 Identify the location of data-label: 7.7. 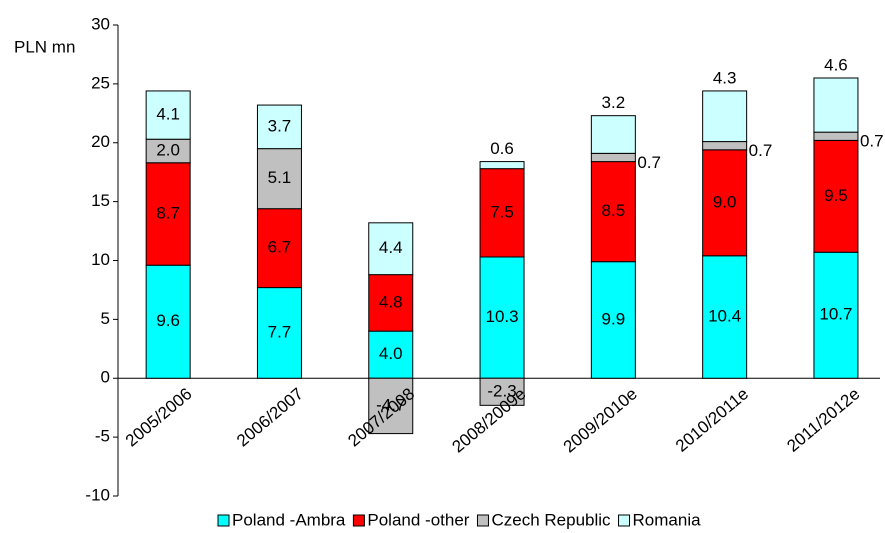
(280, 331).